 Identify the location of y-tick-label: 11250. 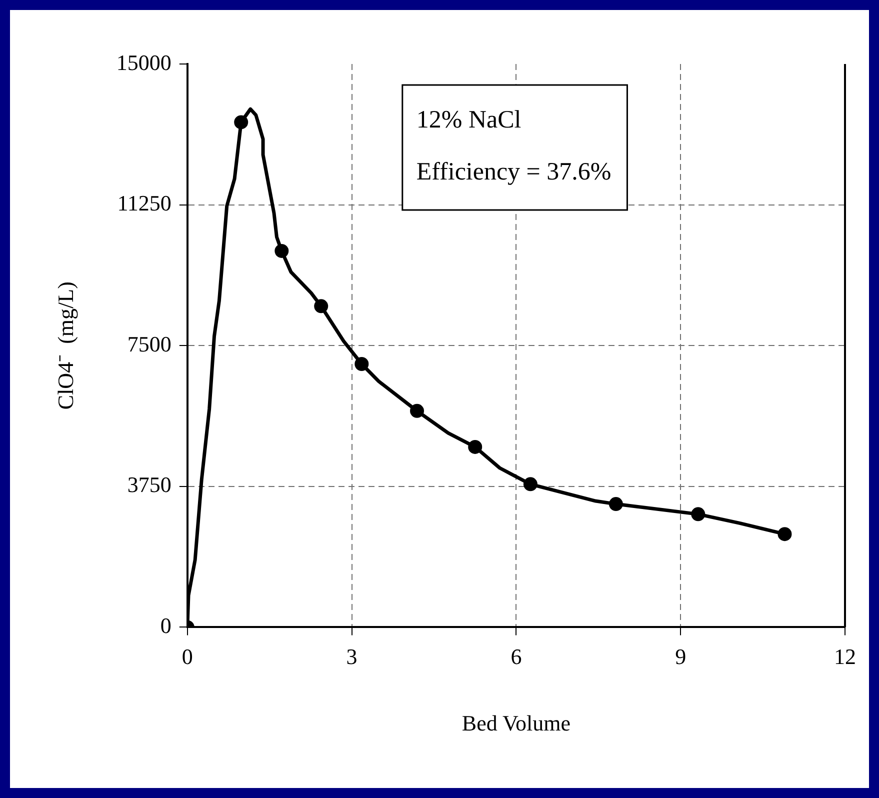
(144, 203).